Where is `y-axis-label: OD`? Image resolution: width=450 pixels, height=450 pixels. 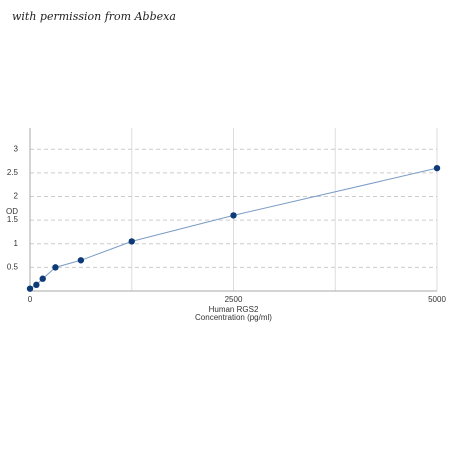
y-axis-label: OD is located at coordinates (12, 211).